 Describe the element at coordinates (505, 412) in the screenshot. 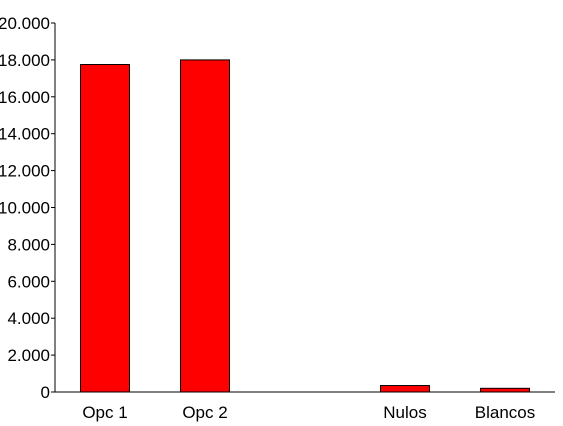

I see `x-tick-label: Blancos` at that location.